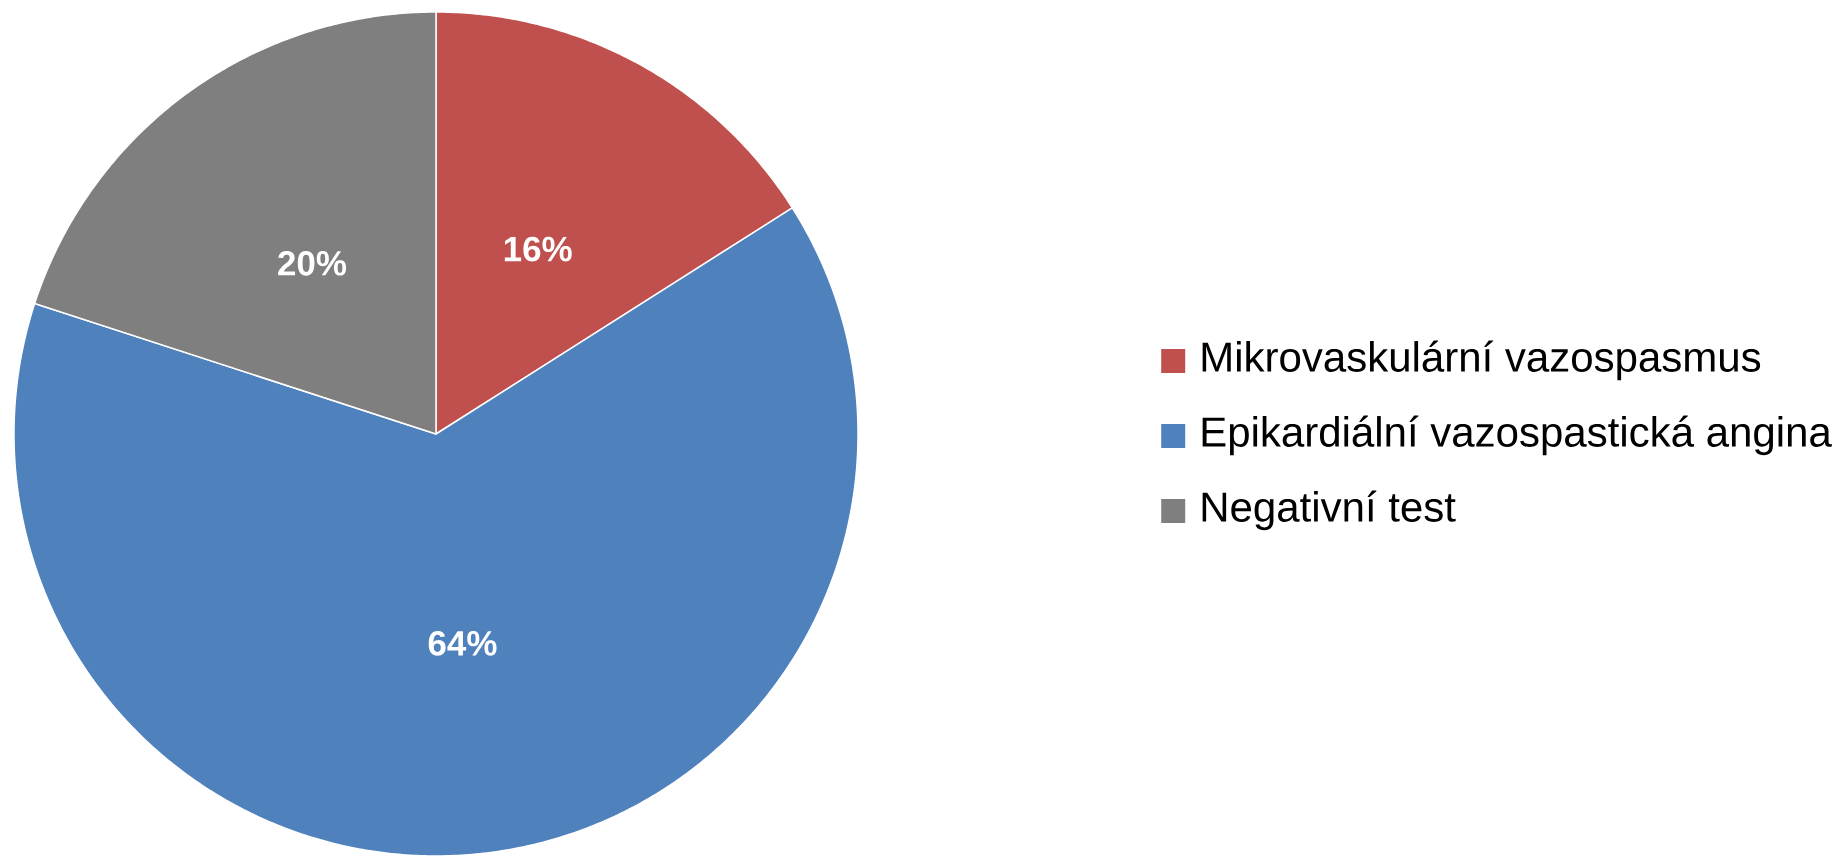 The width and height of the screenshot is (1843, 856). What do you see at coordinates (1517, 435) in the screenshot?
I see `legend-label: Epikardiální vazospastická angina` at bounding box center [1517, 435].